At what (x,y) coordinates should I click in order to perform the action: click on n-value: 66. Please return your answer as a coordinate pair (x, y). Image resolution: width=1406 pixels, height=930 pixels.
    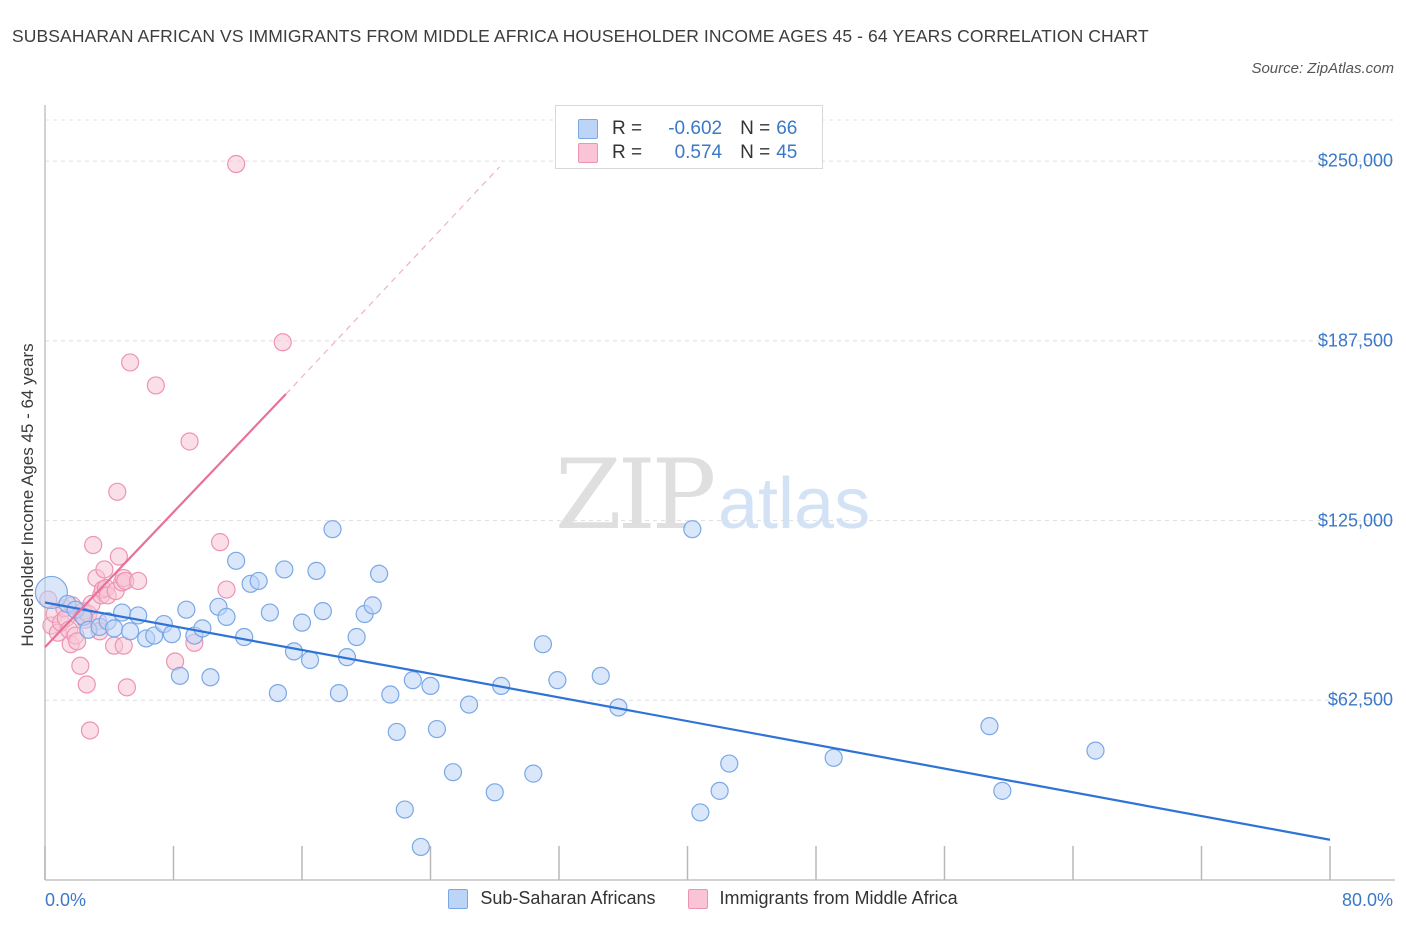
    Looking at the image, I should click on (787, 128).